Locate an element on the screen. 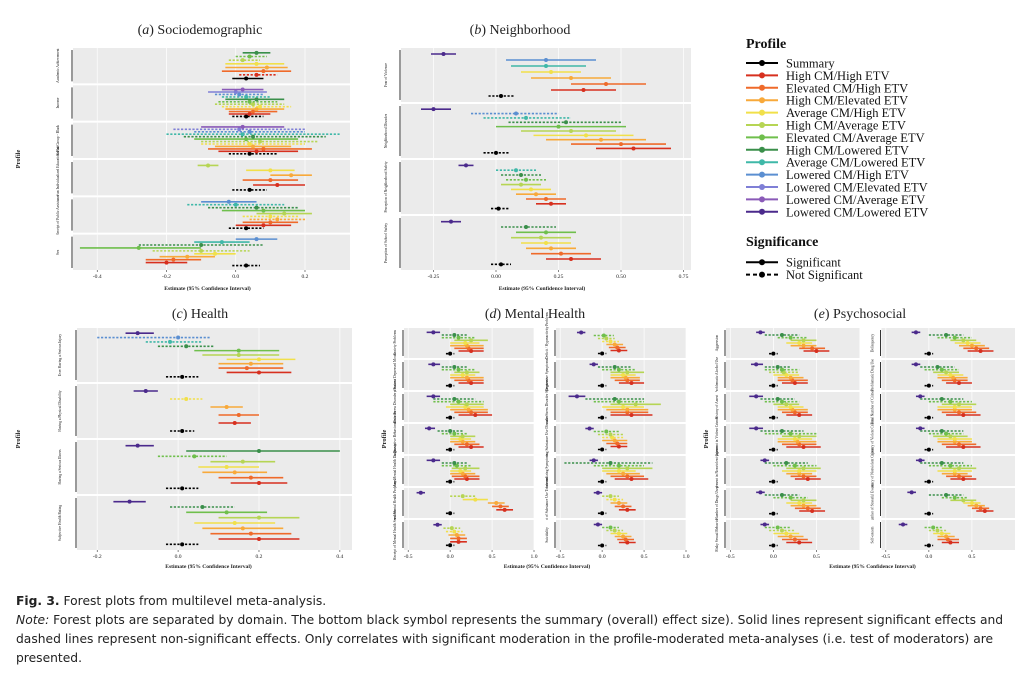 The width and height of the screenshot is (1032, 674). legend-sig-point is located at coordinates (762, 262).